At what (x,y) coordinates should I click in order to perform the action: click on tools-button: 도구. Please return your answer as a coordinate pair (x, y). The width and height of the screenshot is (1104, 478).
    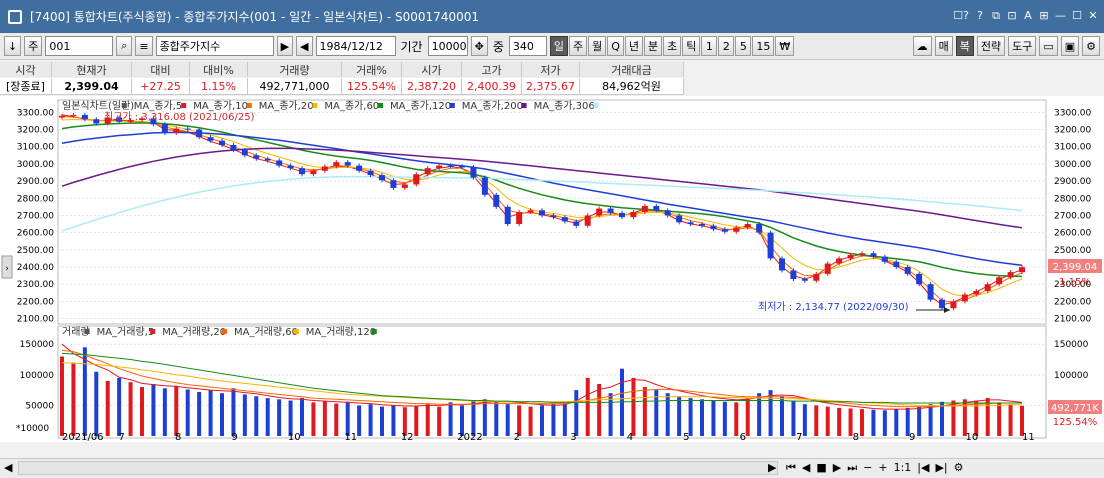
    Looking at the image, I should click on (1022, 46).